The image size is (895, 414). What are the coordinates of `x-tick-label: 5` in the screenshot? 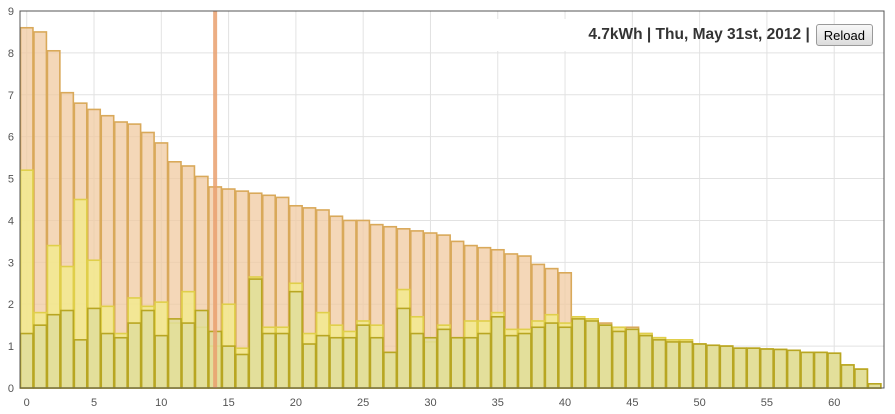 It's located at (94, 403).